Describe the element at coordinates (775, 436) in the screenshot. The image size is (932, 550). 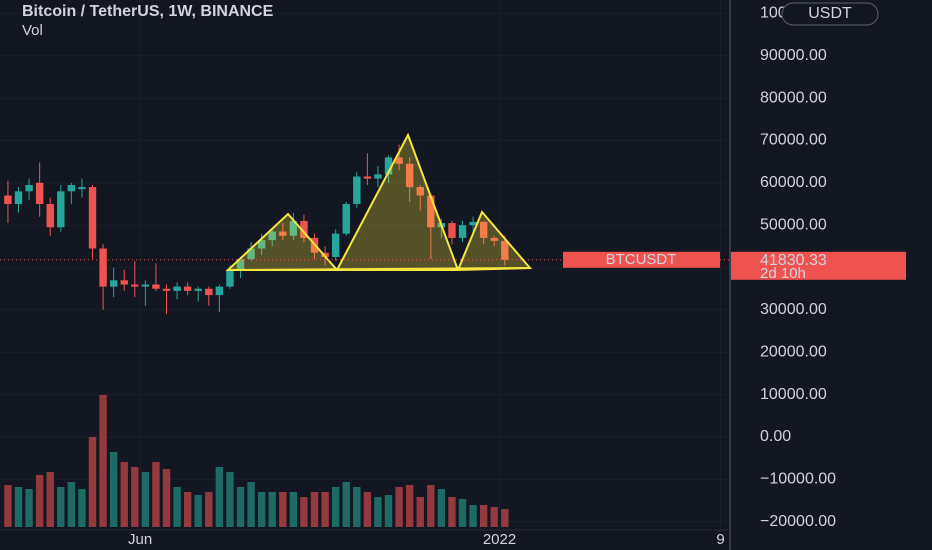
I see `y-tick-label: 0.00` at that location.